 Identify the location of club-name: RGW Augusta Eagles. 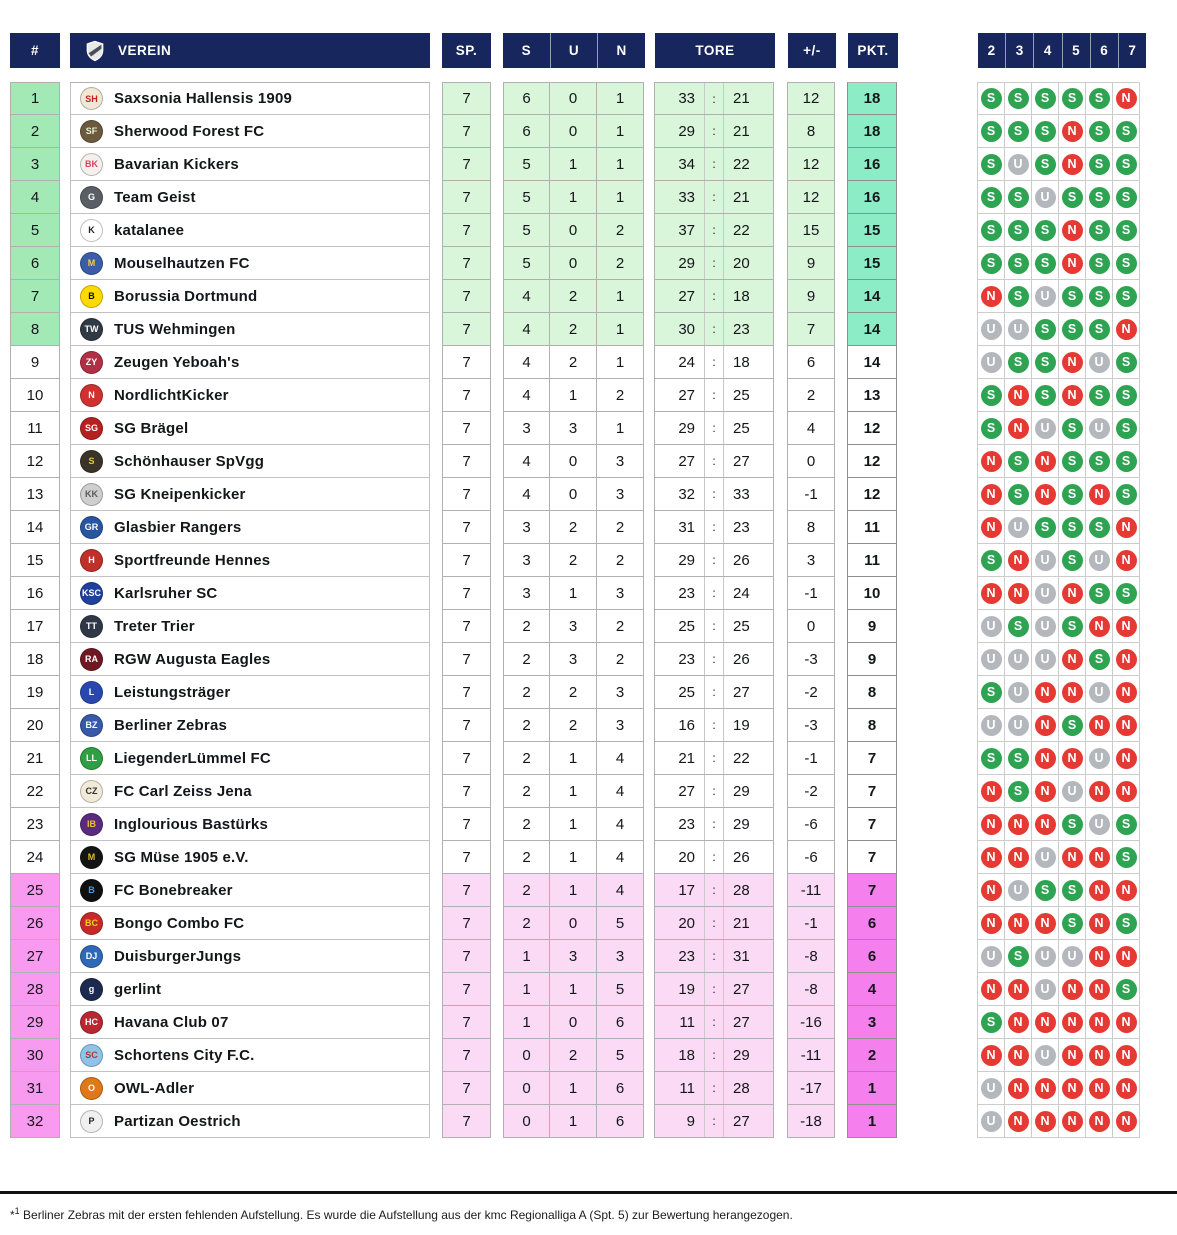
(192, 659).